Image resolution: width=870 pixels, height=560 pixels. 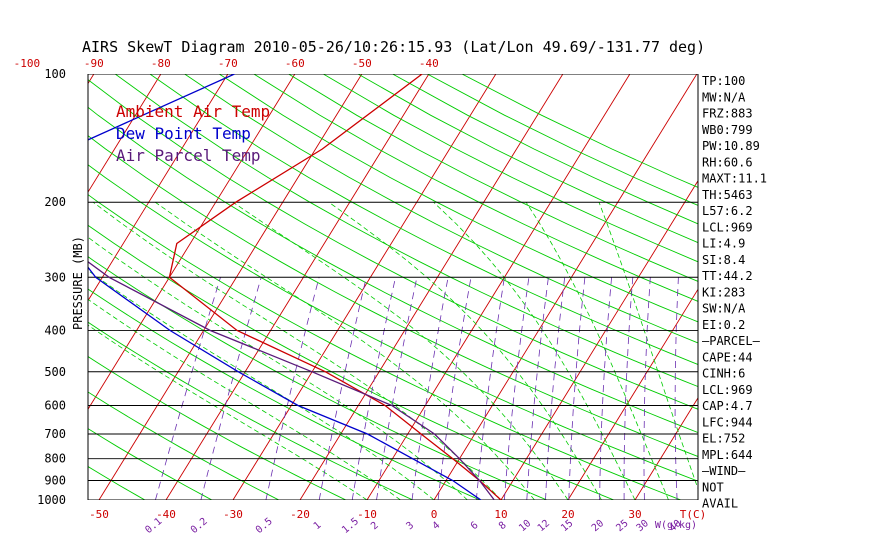 What do you see at coordinates (713, 487) in the screenshot?
I see `index-entry: NOT` at bounding box center [713, 487].